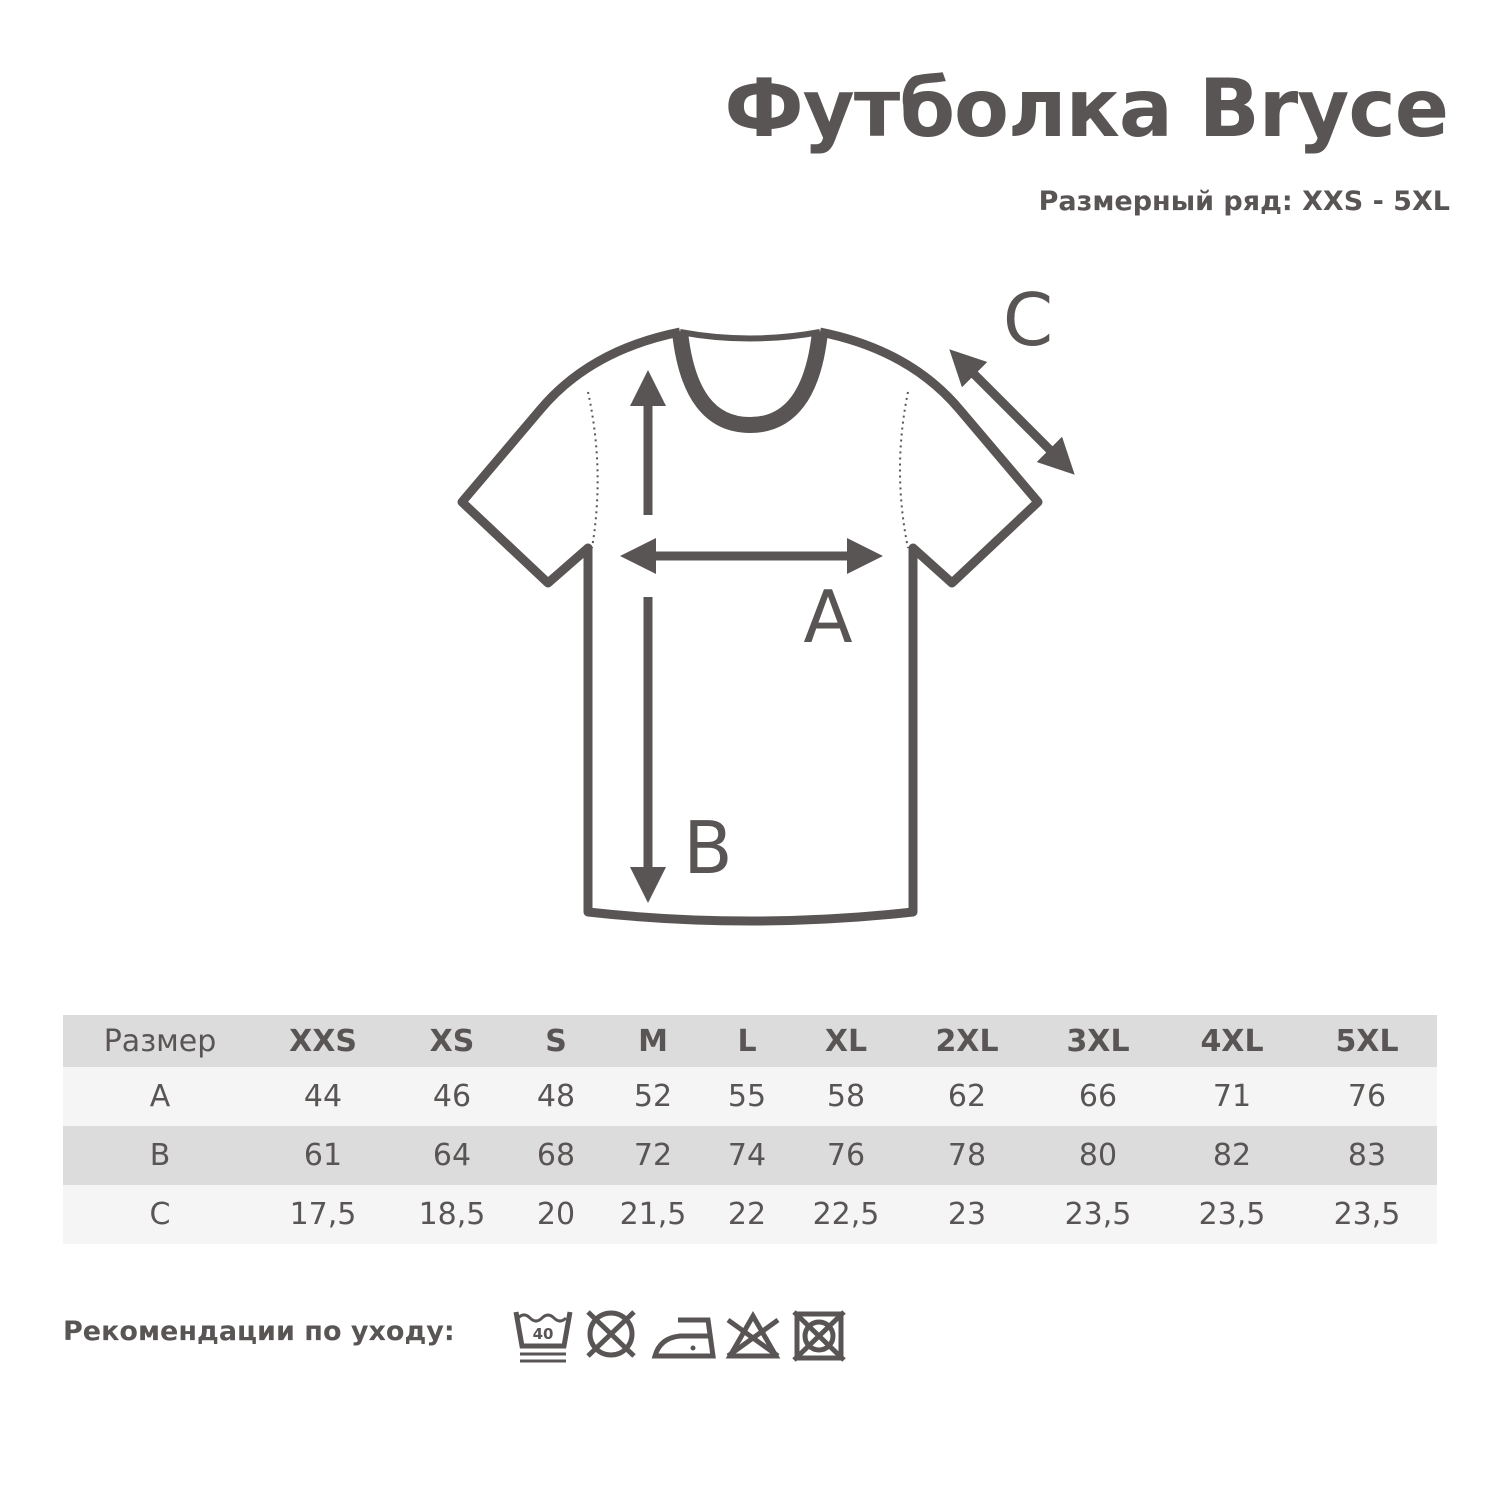  What do you see at coordinates (452, 1041) in the screenshot?
I see `table-cell: XS` at bounding box center [452, 1041].